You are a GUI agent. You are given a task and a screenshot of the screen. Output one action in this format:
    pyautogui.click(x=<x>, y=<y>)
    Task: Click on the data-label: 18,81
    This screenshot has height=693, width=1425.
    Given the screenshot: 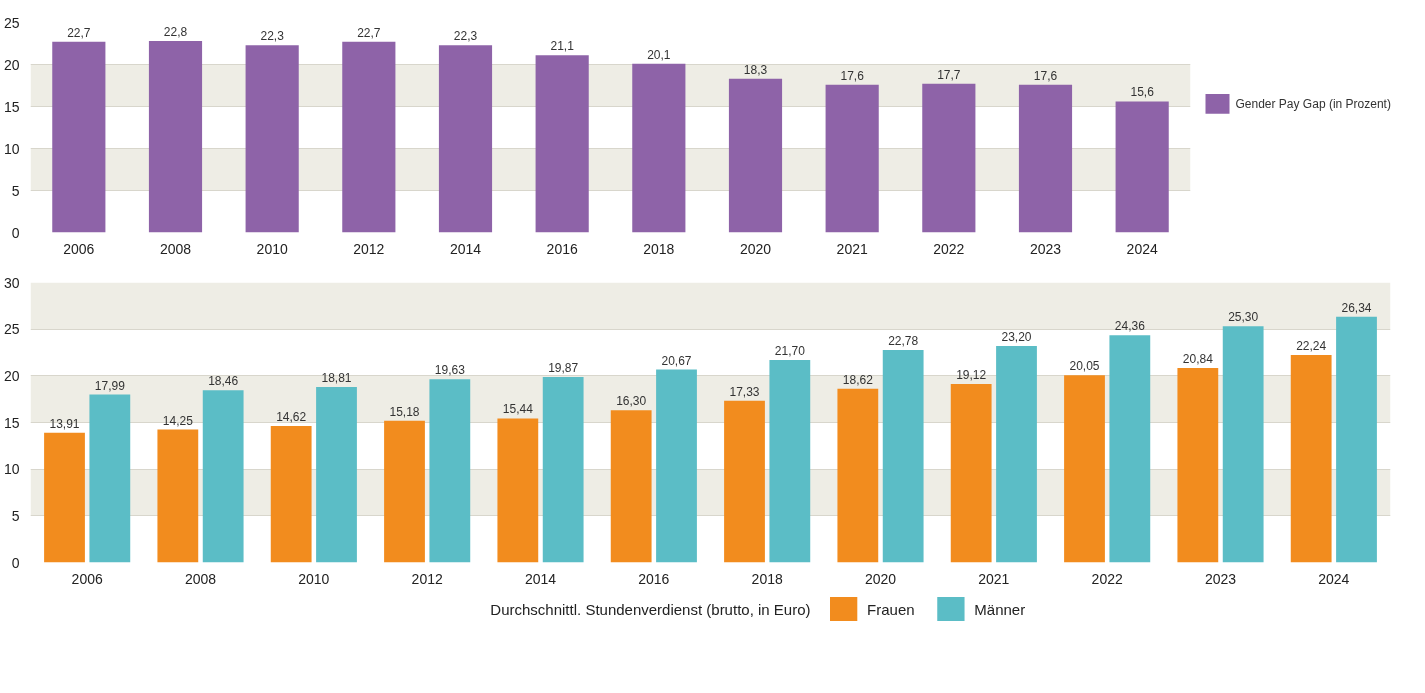 What is the action you would take?
    pyautogui.click(x=336, y=377)
    